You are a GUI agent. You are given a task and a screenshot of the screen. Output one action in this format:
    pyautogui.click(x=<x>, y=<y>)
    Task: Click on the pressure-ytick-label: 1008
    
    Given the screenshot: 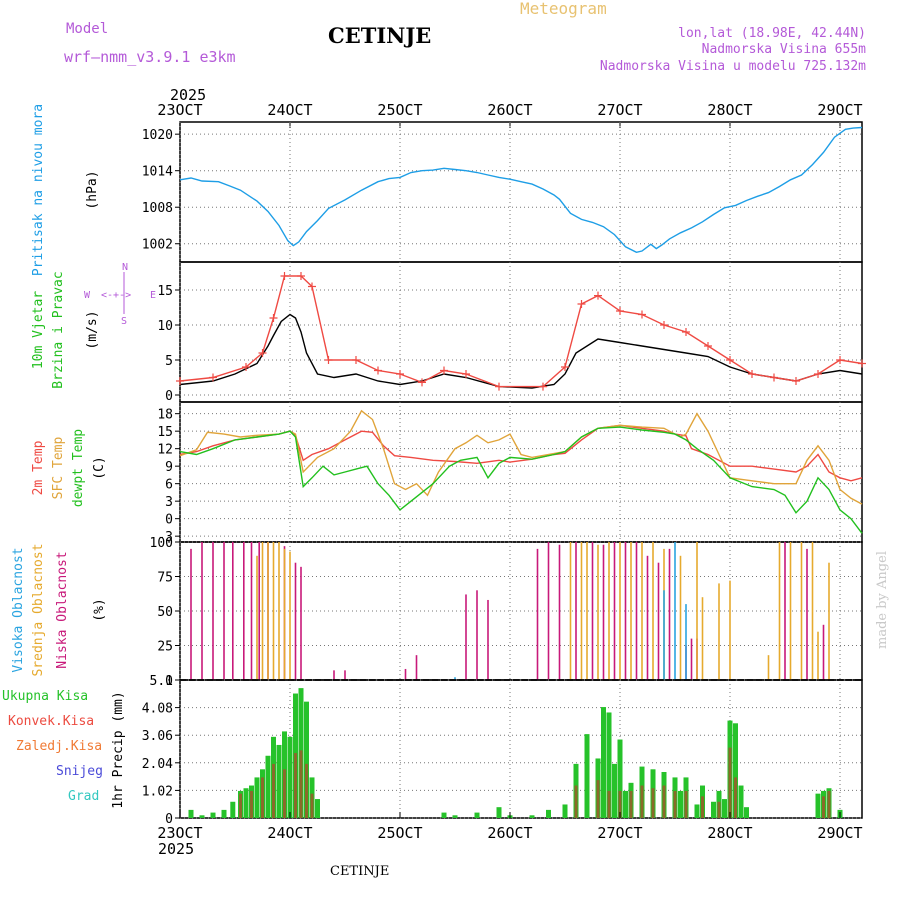 What is the action you would take?
    pyautogui.click(x=157, y=208)
    